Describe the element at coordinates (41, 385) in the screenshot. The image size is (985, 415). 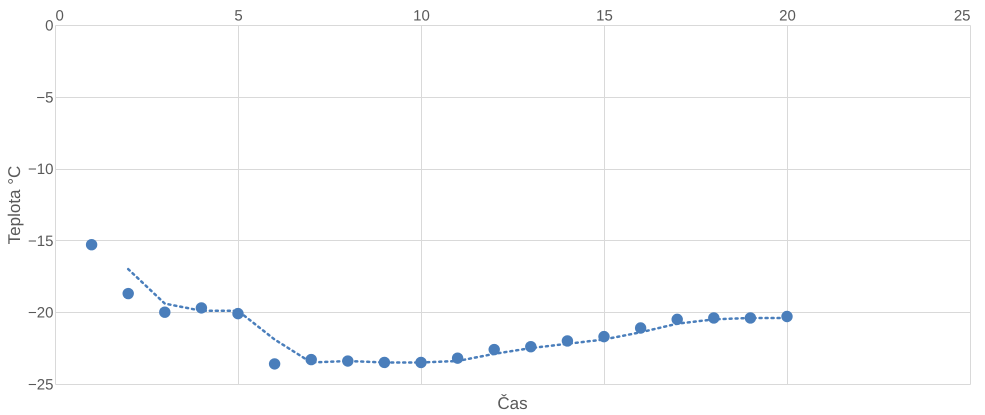
I see `y-tick-label: −25` at that location.